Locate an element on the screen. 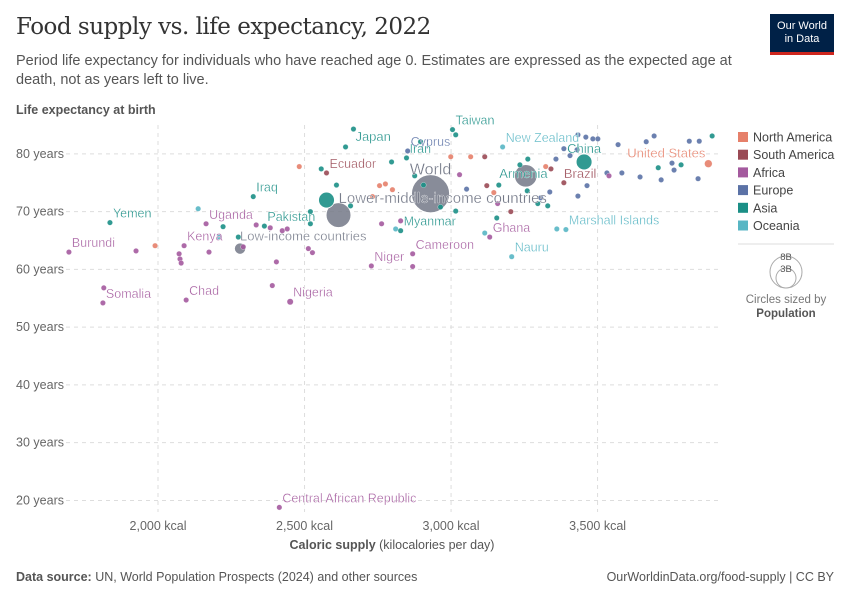 This screenshot has height=600, width=850. point-label: Ecuador is located at coordinates (353, 164).